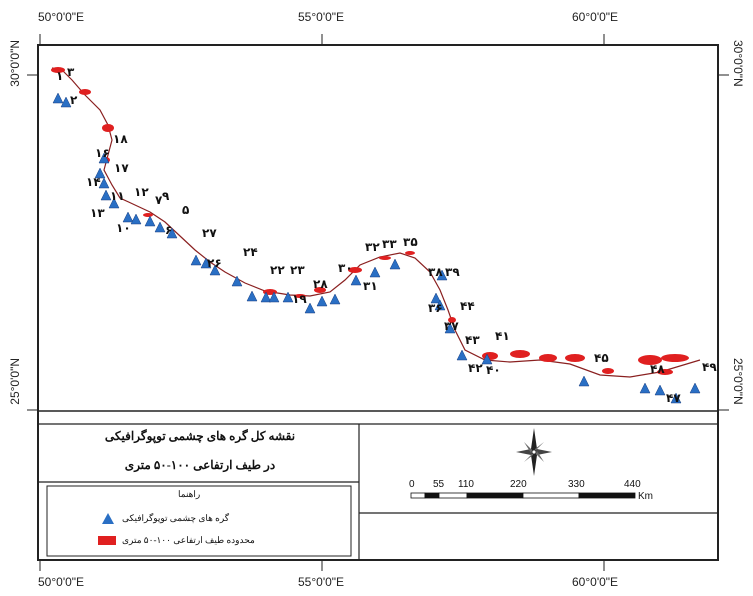 The height and width of the screenshot is (596, 753). What do you see at coordinates (518, 484) in the screenshot?
I see `scale-number: 220` at bounding box center [518, 484].